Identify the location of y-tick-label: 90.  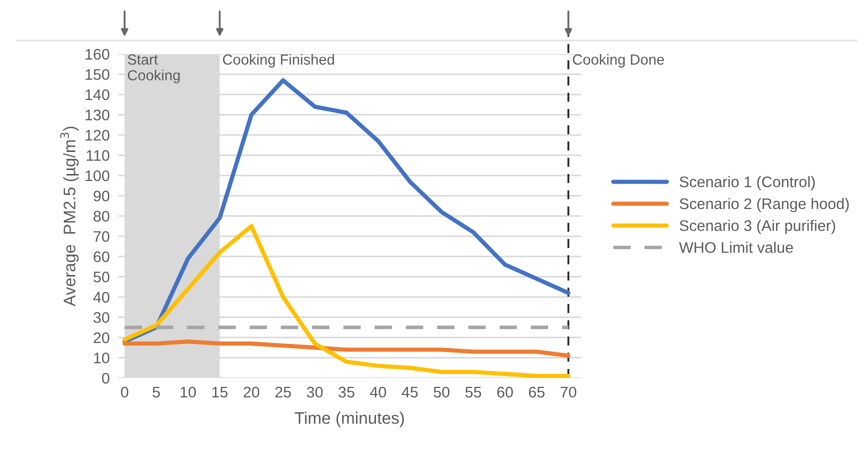
(102, 196).